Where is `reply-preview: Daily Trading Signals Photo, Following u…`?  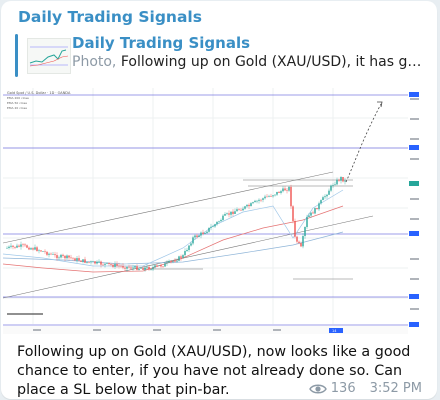 reply-preview: Daily Trading Signals Photo, Following u… is located at coordinates (221, 55).